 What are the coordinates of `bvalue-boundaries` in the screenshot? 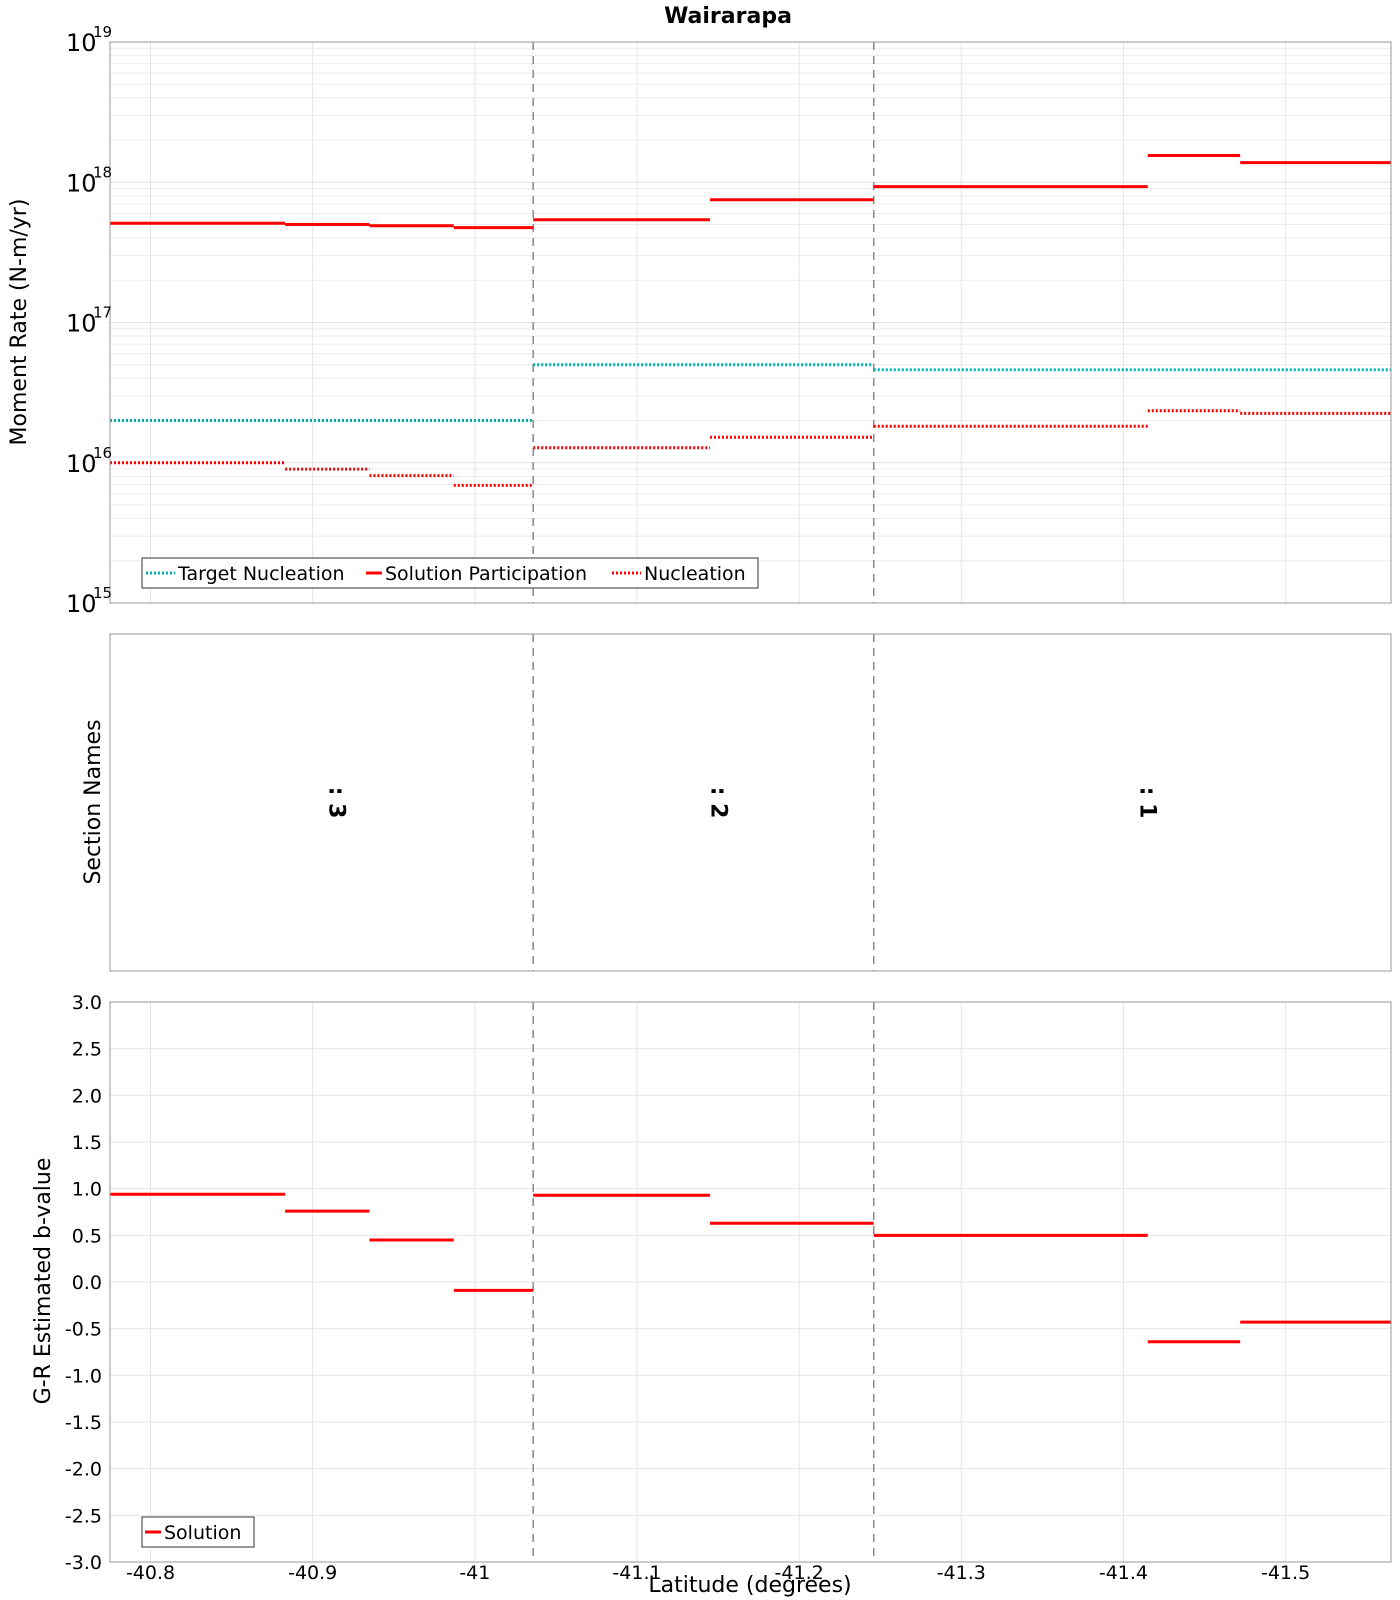 It's located at (703, 1282).